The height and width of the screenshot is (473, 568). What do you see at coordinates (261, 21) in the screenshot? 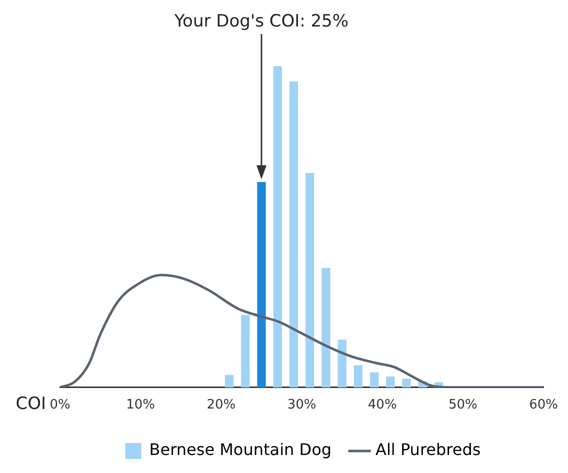
I see `text: Your Dog's COI: 25%` at bounding box center [261, 21].